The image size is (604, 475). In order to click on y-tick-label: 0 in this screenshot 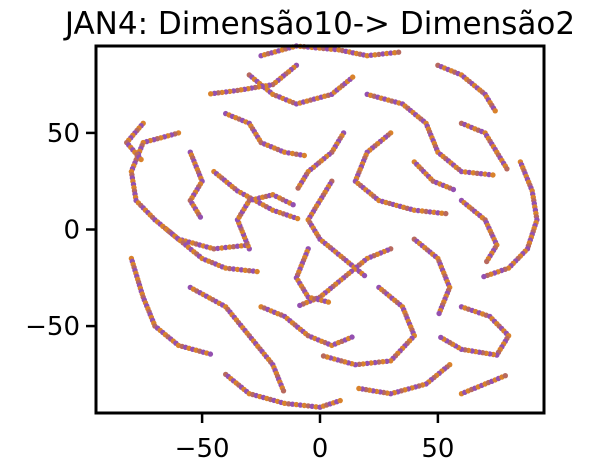, I will do `click(71, 231)`.